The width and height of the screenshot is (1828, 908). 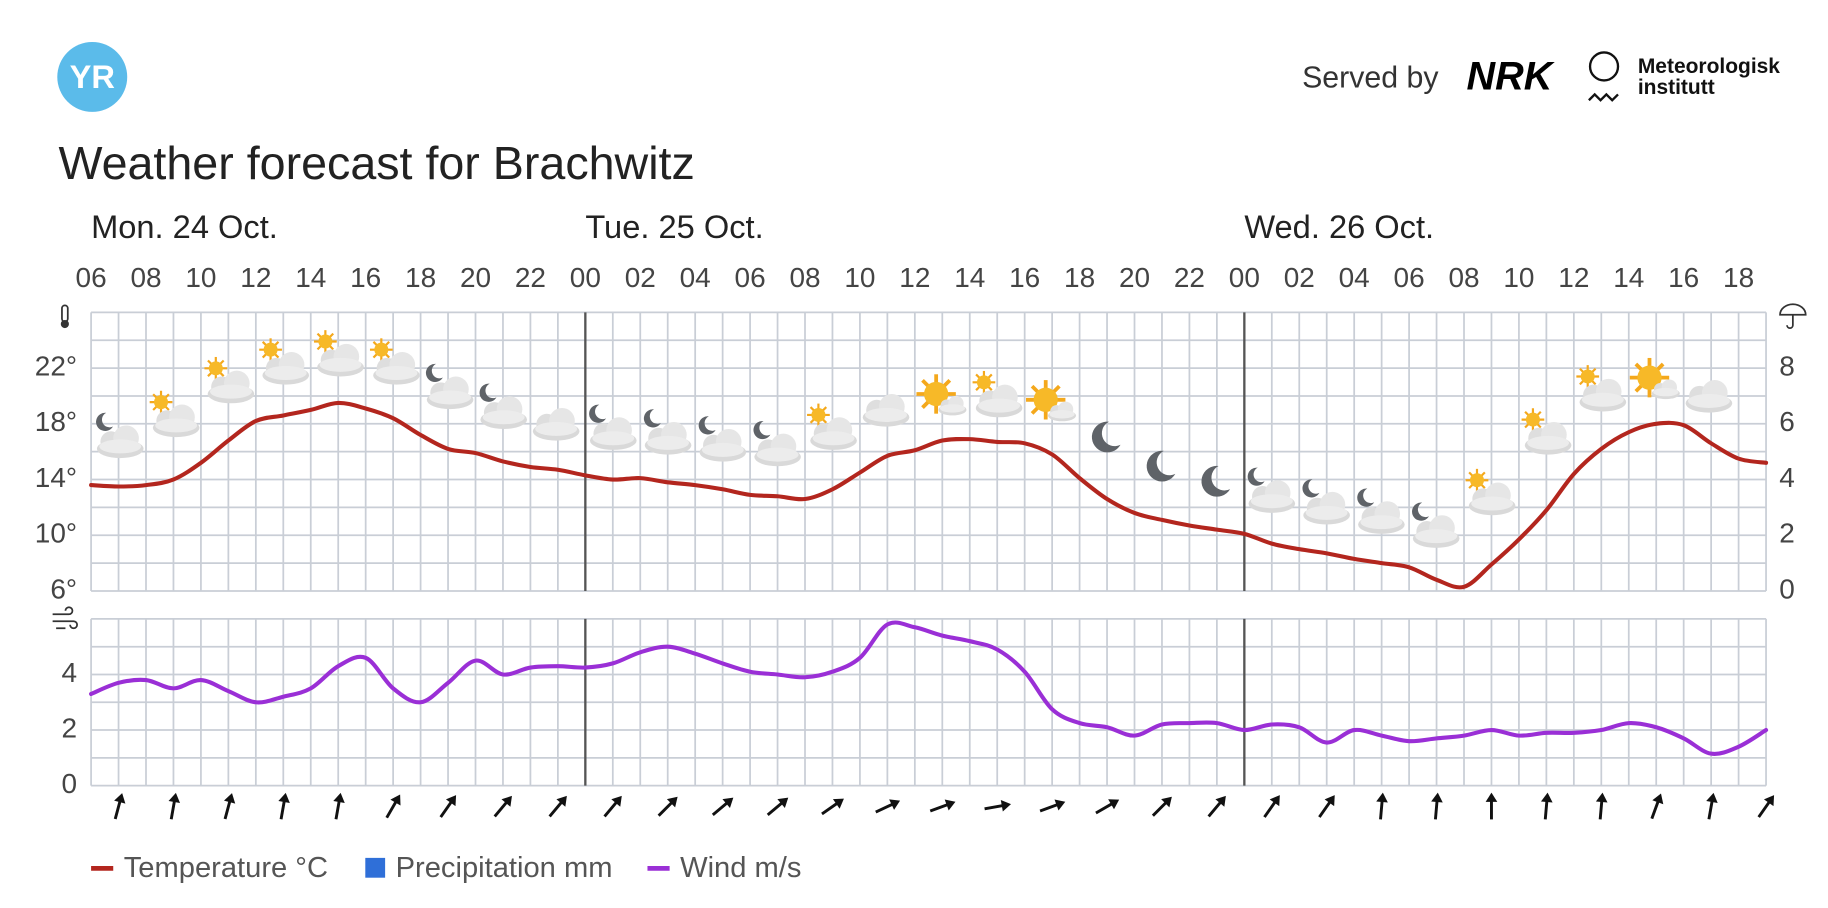 I want to click on wind-tick-label: 0, so click(x=70, y=783).